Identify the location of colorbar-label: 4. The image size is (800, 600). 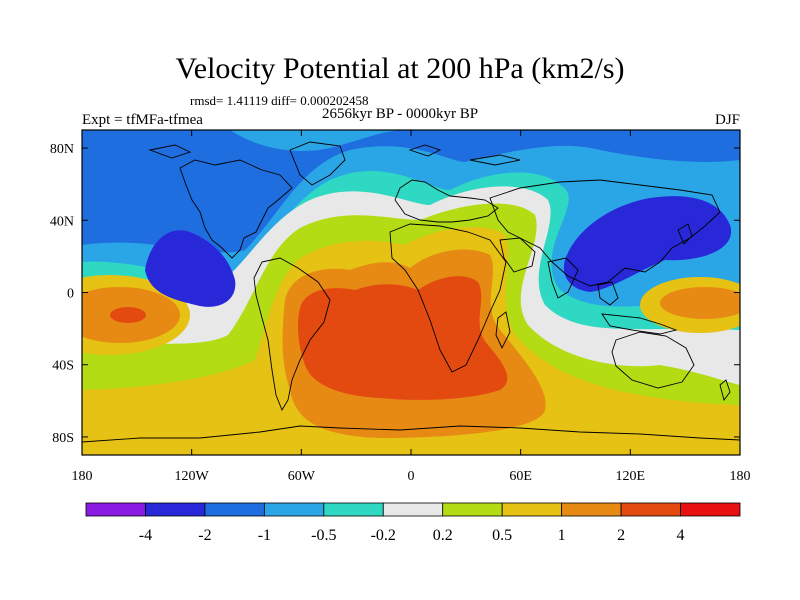
(681, 535).